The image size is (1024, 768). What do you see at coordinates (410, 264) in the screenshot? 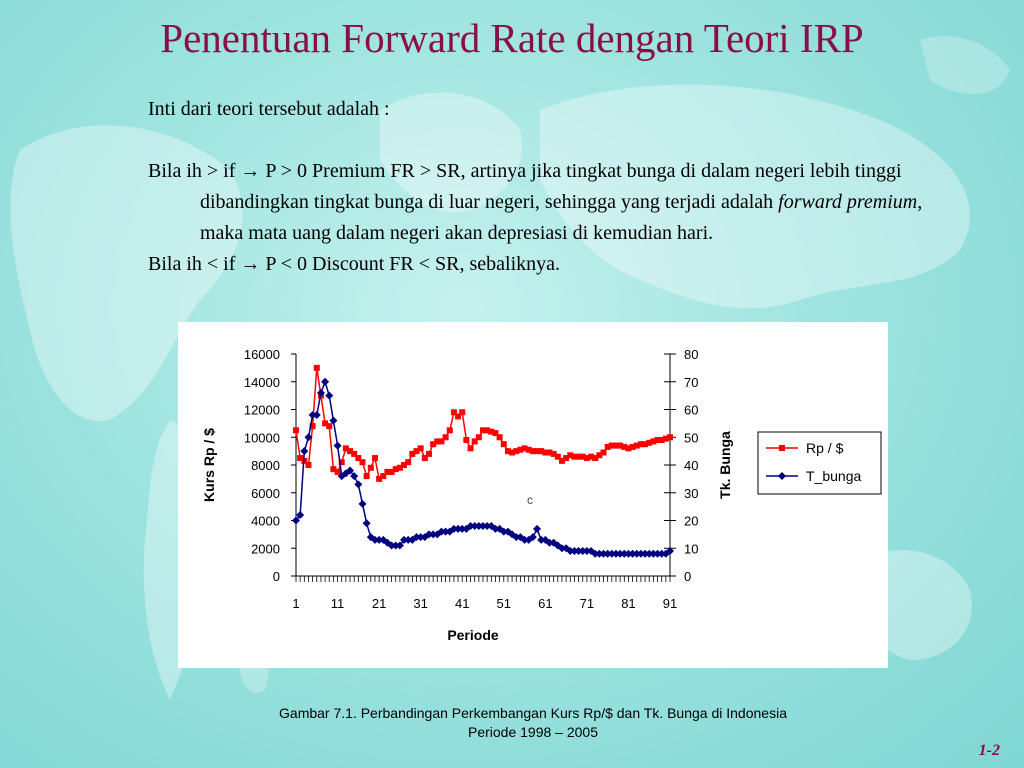
I see `rule2-after: P < 0 Discount FR < SR, sebaliknya.` at bounding box center [410, 264].